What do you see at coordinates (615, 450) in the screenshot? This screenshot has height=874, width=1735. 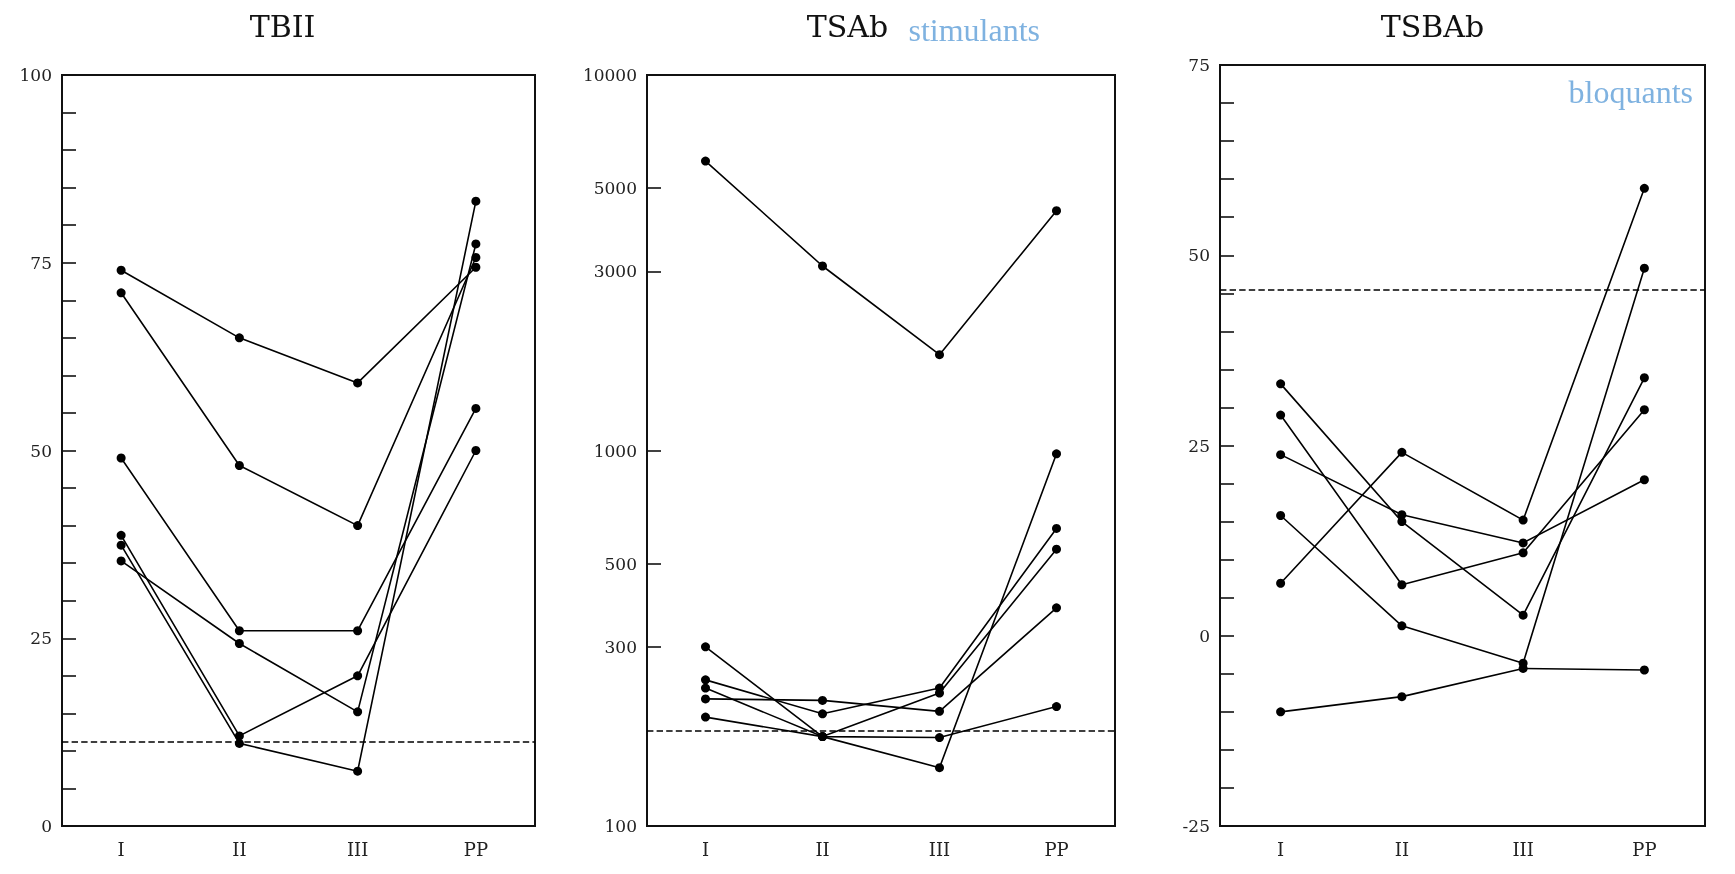 I see `y-tick-label: 1000` at bounding box center [615, 450].